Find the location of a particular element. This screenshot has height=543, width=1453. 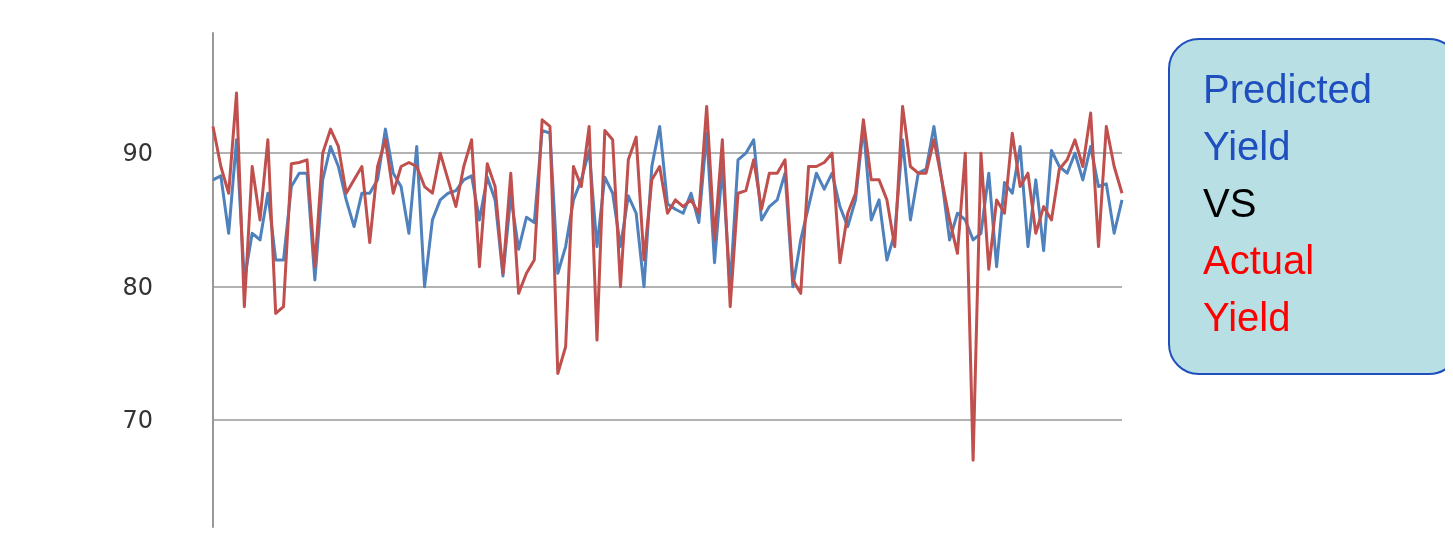

text: VS is located at coordinates (1230, 203).